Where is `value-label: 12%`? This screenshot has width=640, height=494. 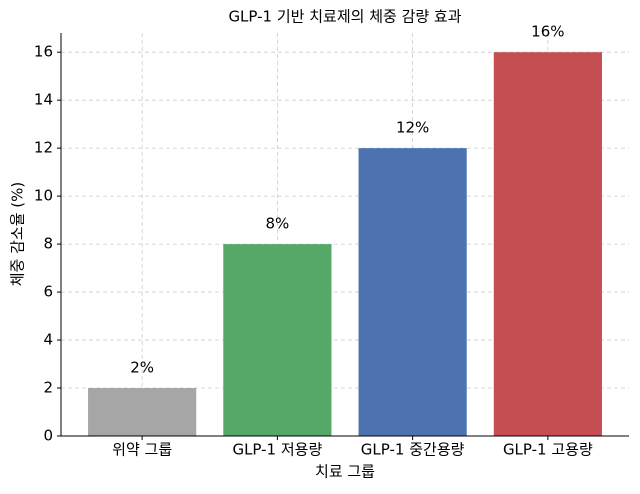 value-label: 12% is located at coordinates (412, 128).